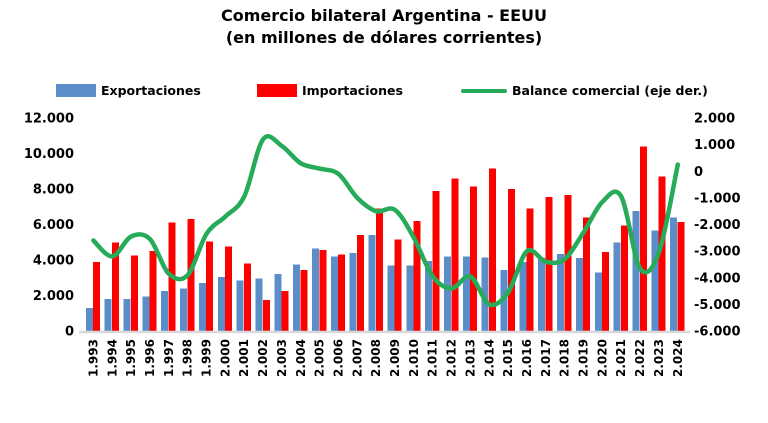 This screenshot has width=768, height=423. Describe the element at coordinates (372, 283) in the screenshot. I see `export-bar-2008` at that location.